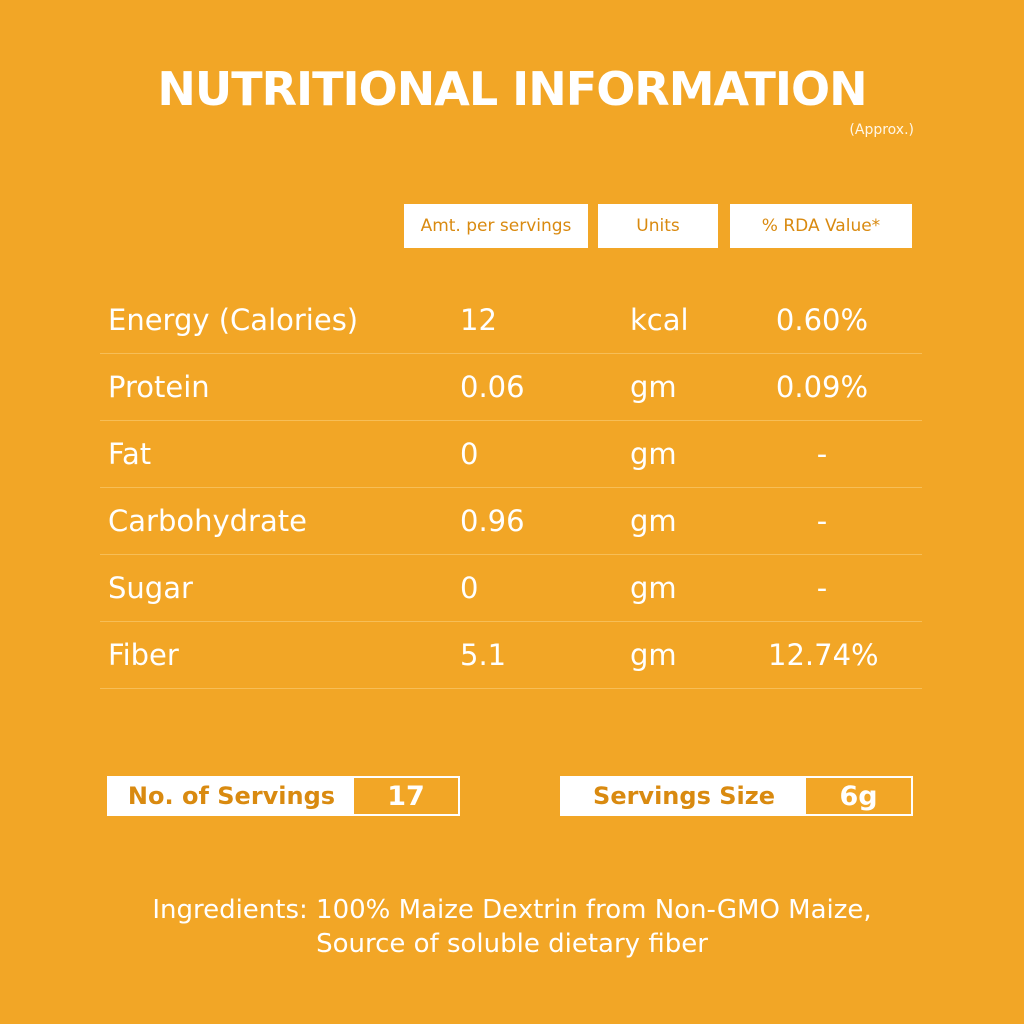 This screenshot has height=1024, width=1024. Describe the element at coordinates (512, 944) in the screenshot. I see `ingredients-line-2: Source of soluble dietary fiber` at that location.